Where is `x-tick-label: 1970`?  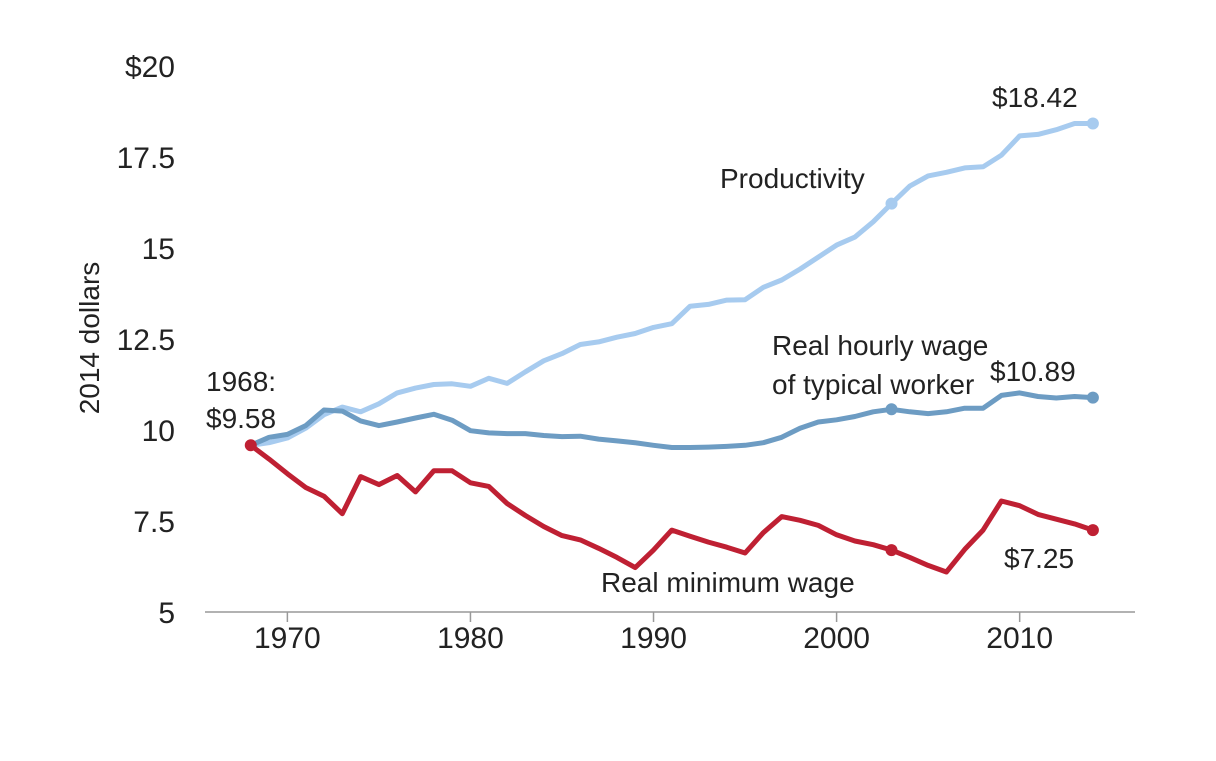
x-tick-label: 1970 is located at coordinates (287, 638).